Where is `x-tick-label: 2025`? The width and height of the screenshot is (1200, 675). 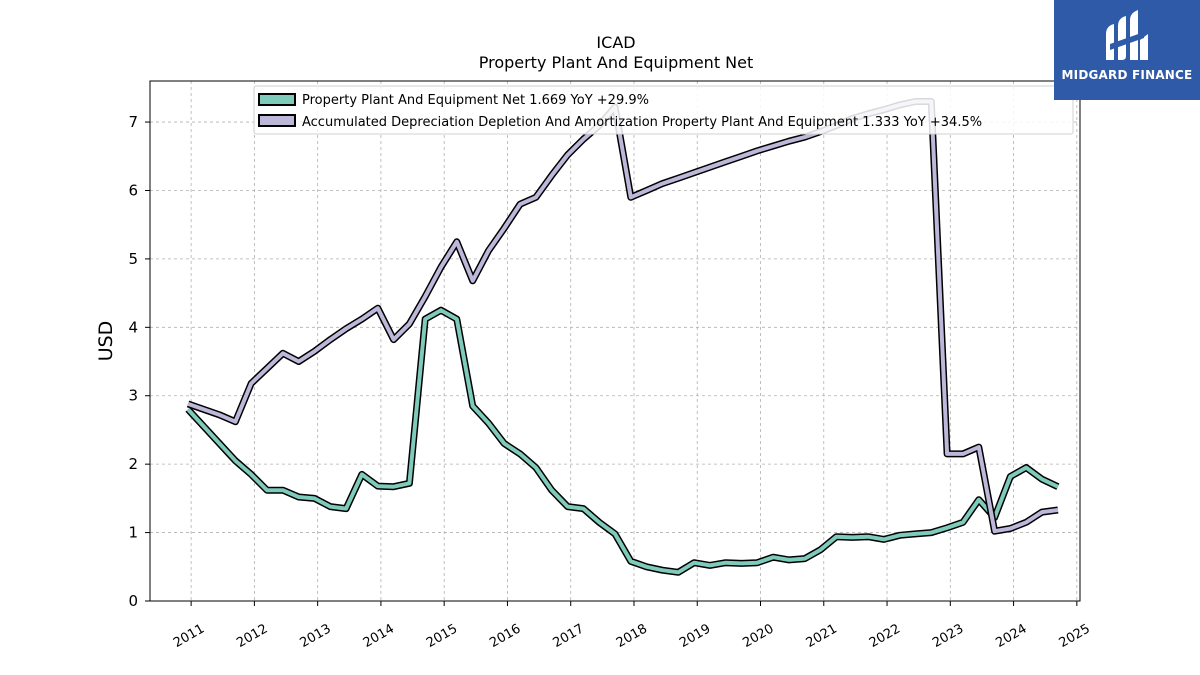
x-tick-label: 2025 is located at coordinates (1075, 636).